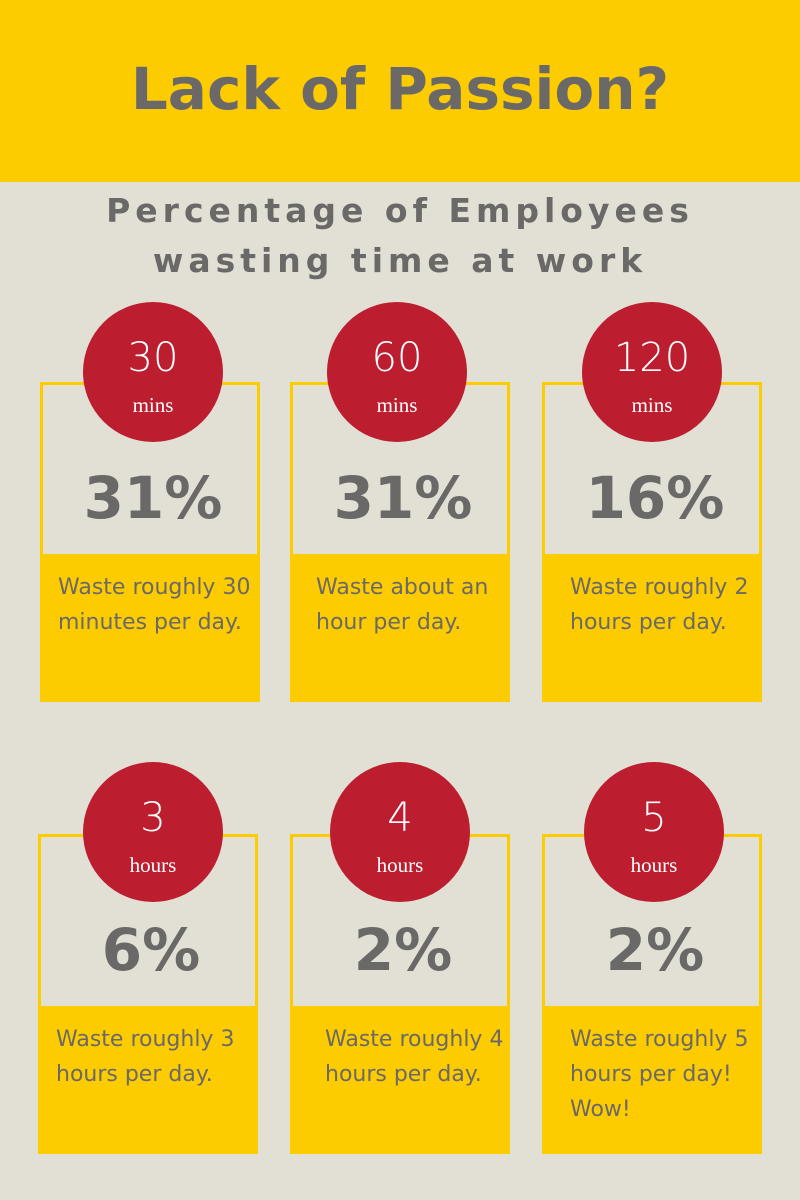 The image size is (800, 1200). I want to click on time-badge: 5 hours, so click(654, 832).